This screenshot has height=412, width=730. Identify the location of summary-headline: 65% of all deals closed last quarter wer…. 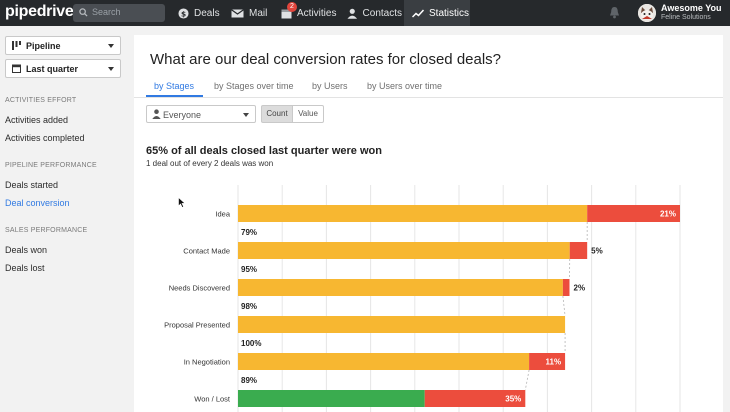
(264, 151).